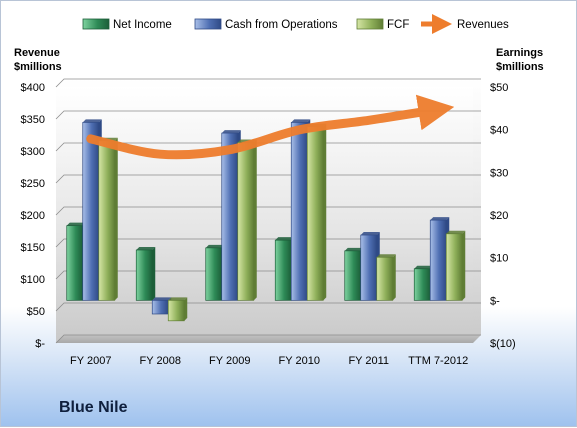  I want to click on category-label-ttm-7-2012: TTM 7-2012, so click(438, 361).